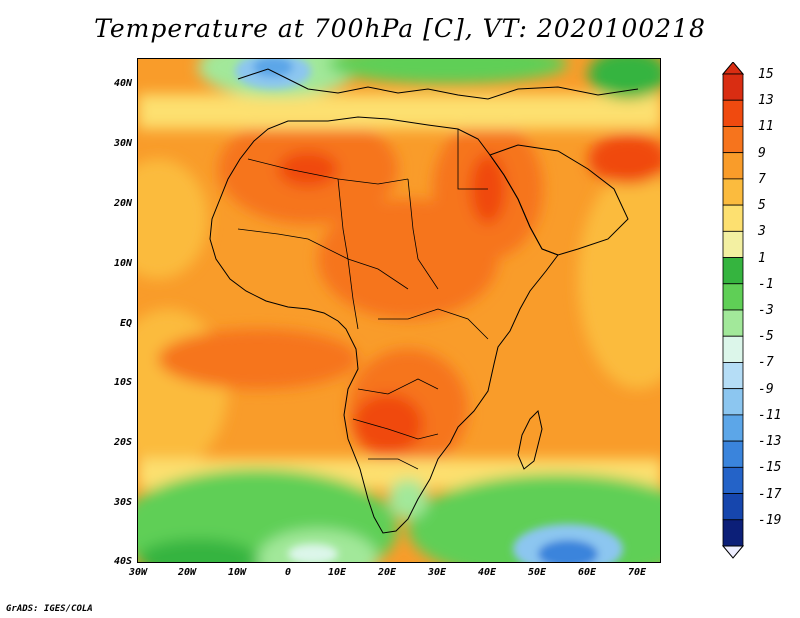 The image size is (800, 618). What do you see at coordinates (762, 206) in the screenshot?
I see `colorbar-label: 5` at bounding box center [762, 206].